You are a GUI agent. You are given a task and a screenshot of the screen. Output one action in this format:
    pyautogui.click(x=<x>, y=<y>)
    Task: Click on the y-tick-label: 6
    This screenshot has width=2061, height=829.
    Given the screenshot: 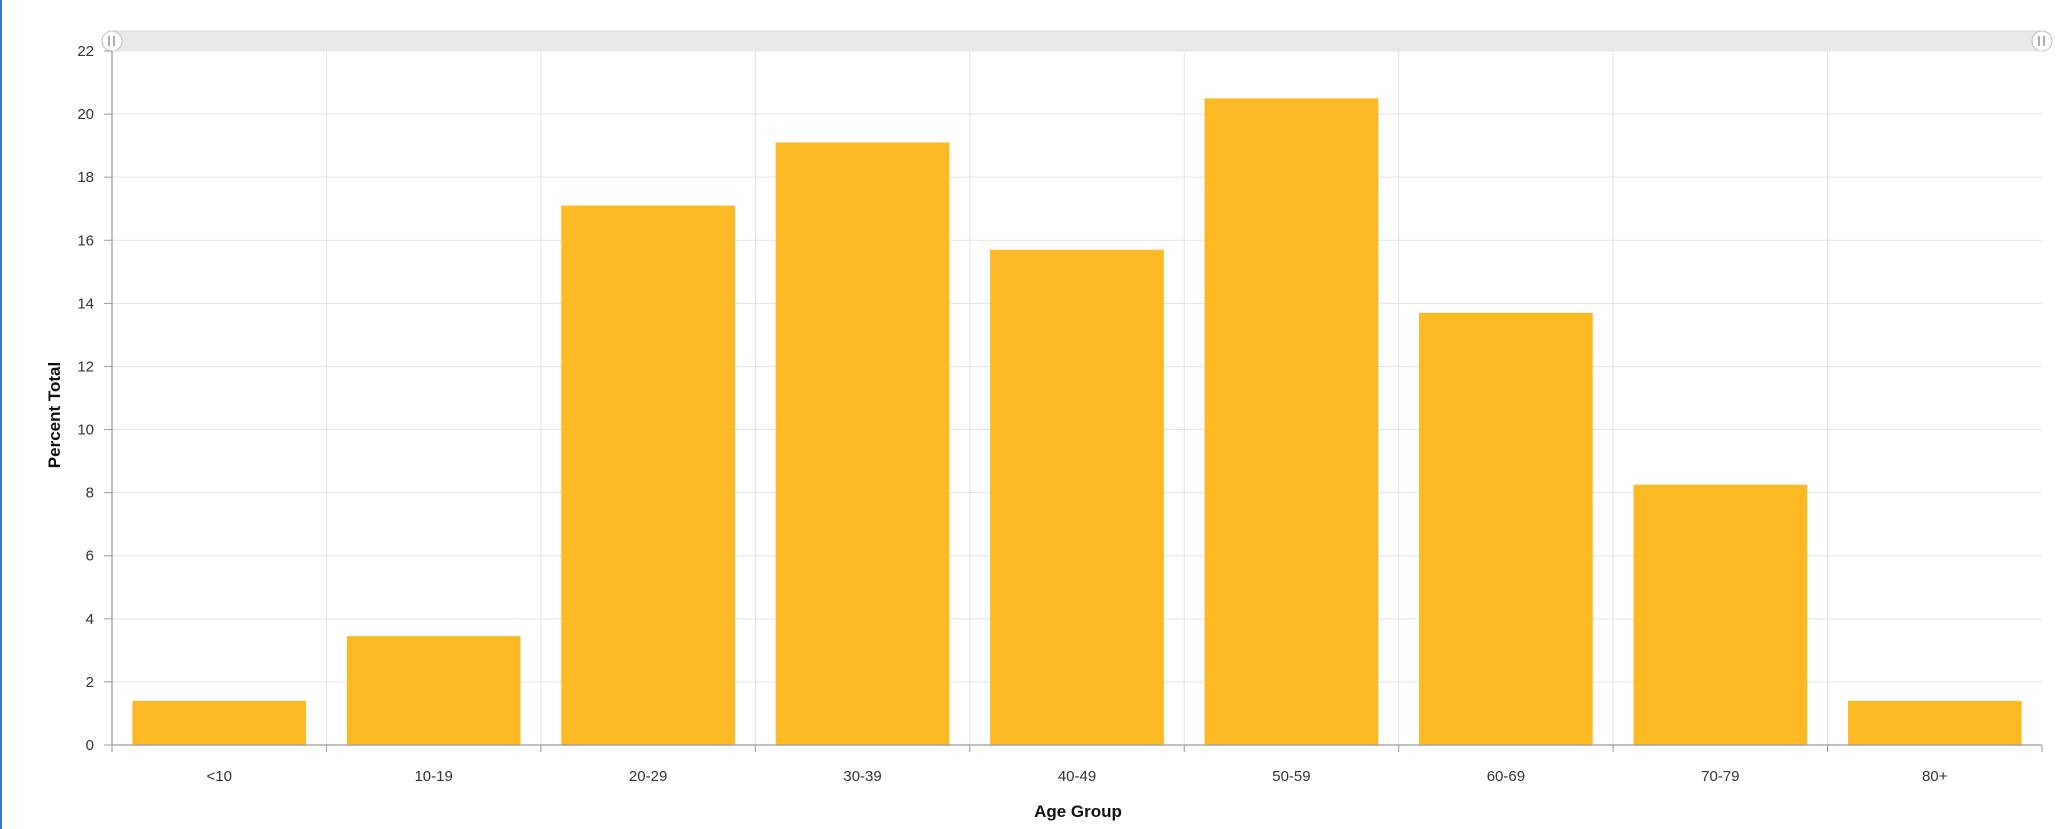 What is the action you would take?
    pyautogui.click(x=90, y=556)
    